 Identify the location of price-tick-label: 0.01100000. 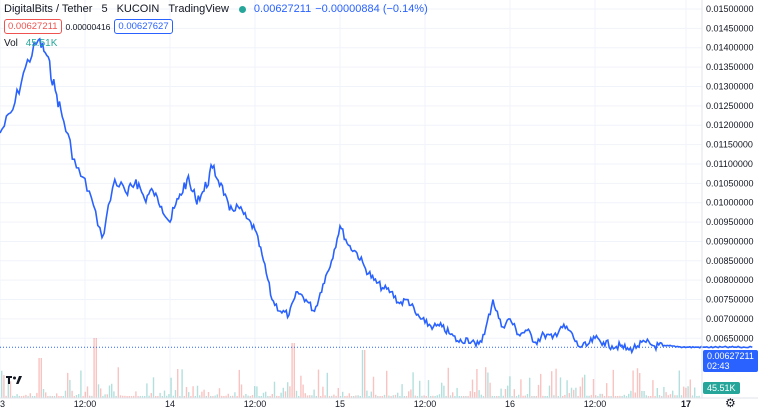
(729, 164).